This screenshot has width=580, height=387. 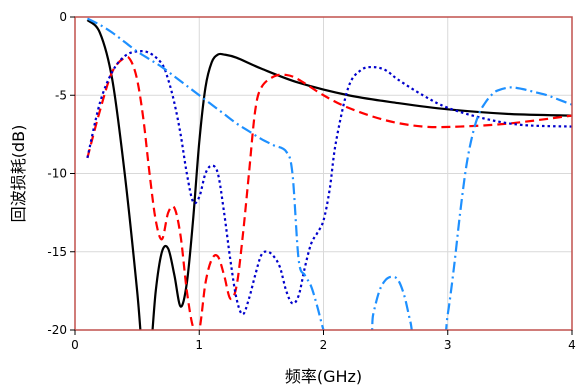 I want to click on x-tick-label: 3, so click(x=448, y=345).